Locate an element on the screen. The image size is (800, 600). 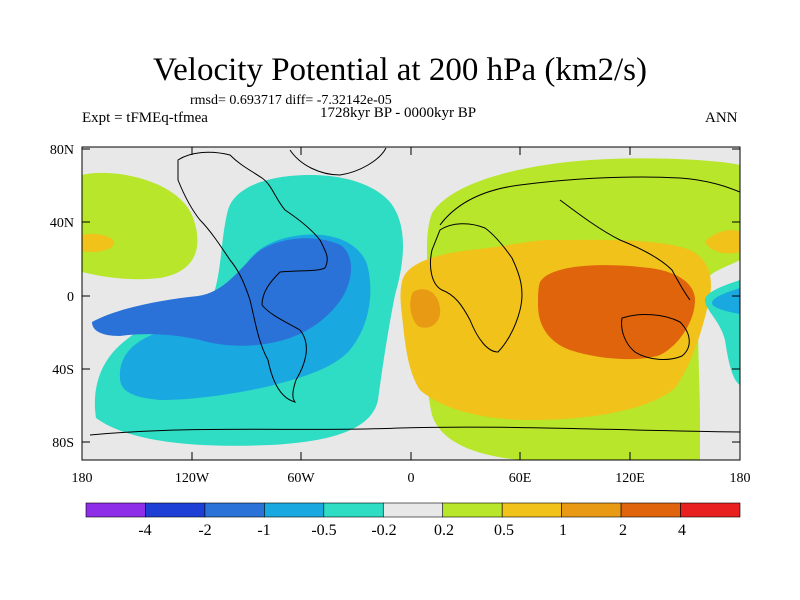
colorbar is located at coordinates (413, 510).